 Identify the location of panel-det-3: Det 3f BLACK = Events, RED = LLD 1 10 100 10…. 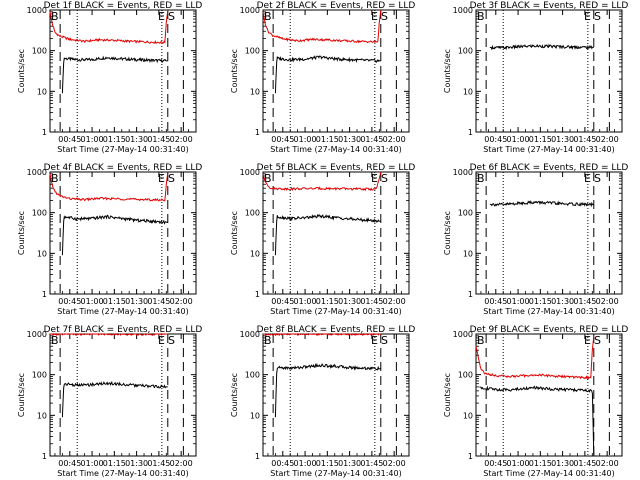
(535, 77).